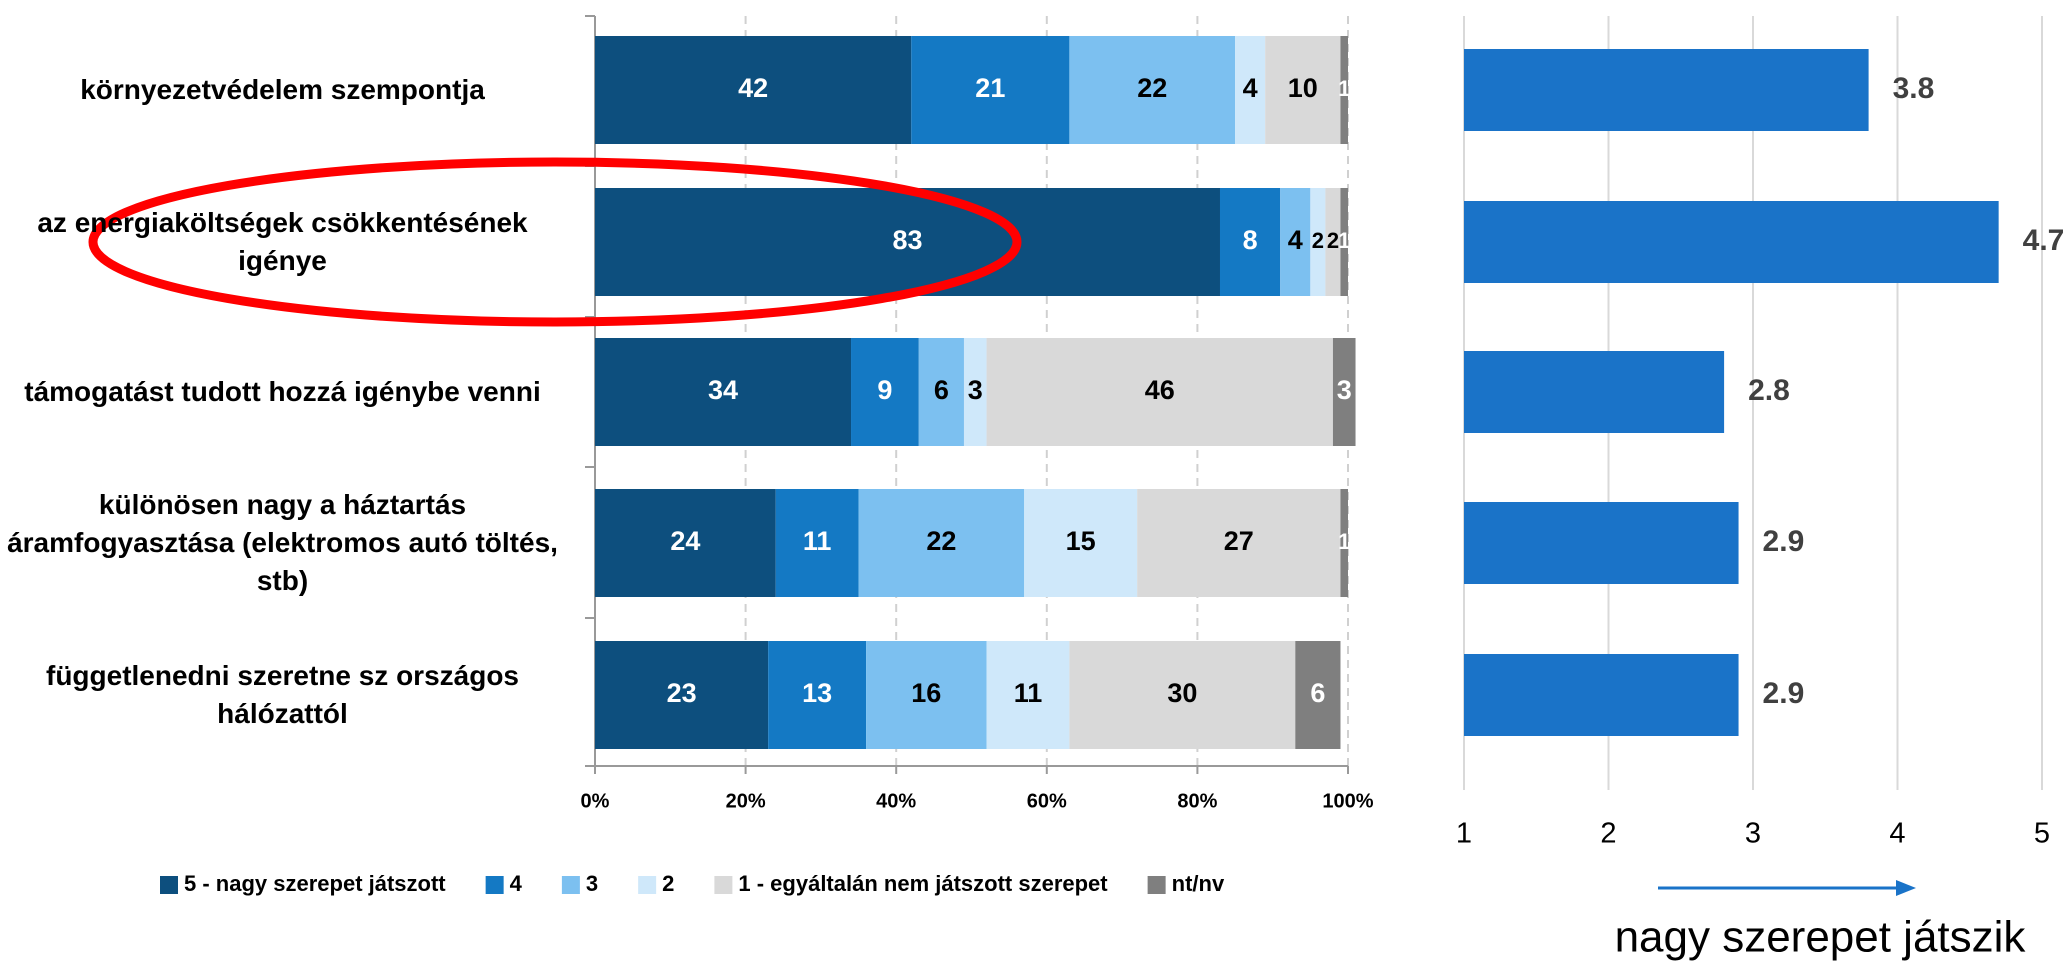 The height and width of the screenshot is (965, 2072). I want to click on x-tick-label: 100%, so click(1347, 801).